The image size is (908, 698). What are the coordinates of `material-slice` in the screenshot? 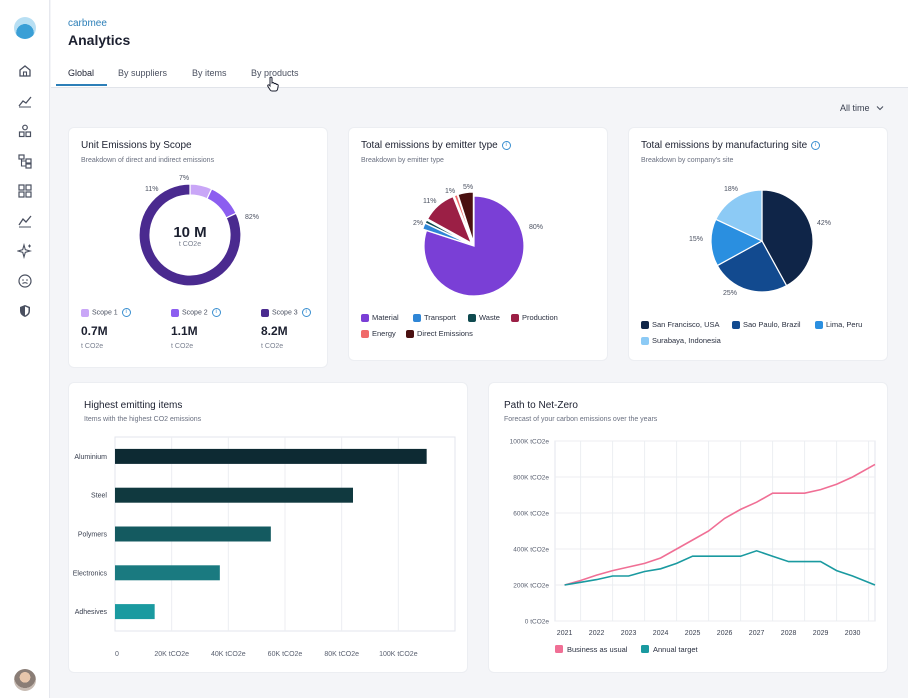 It's located at (474, 246).